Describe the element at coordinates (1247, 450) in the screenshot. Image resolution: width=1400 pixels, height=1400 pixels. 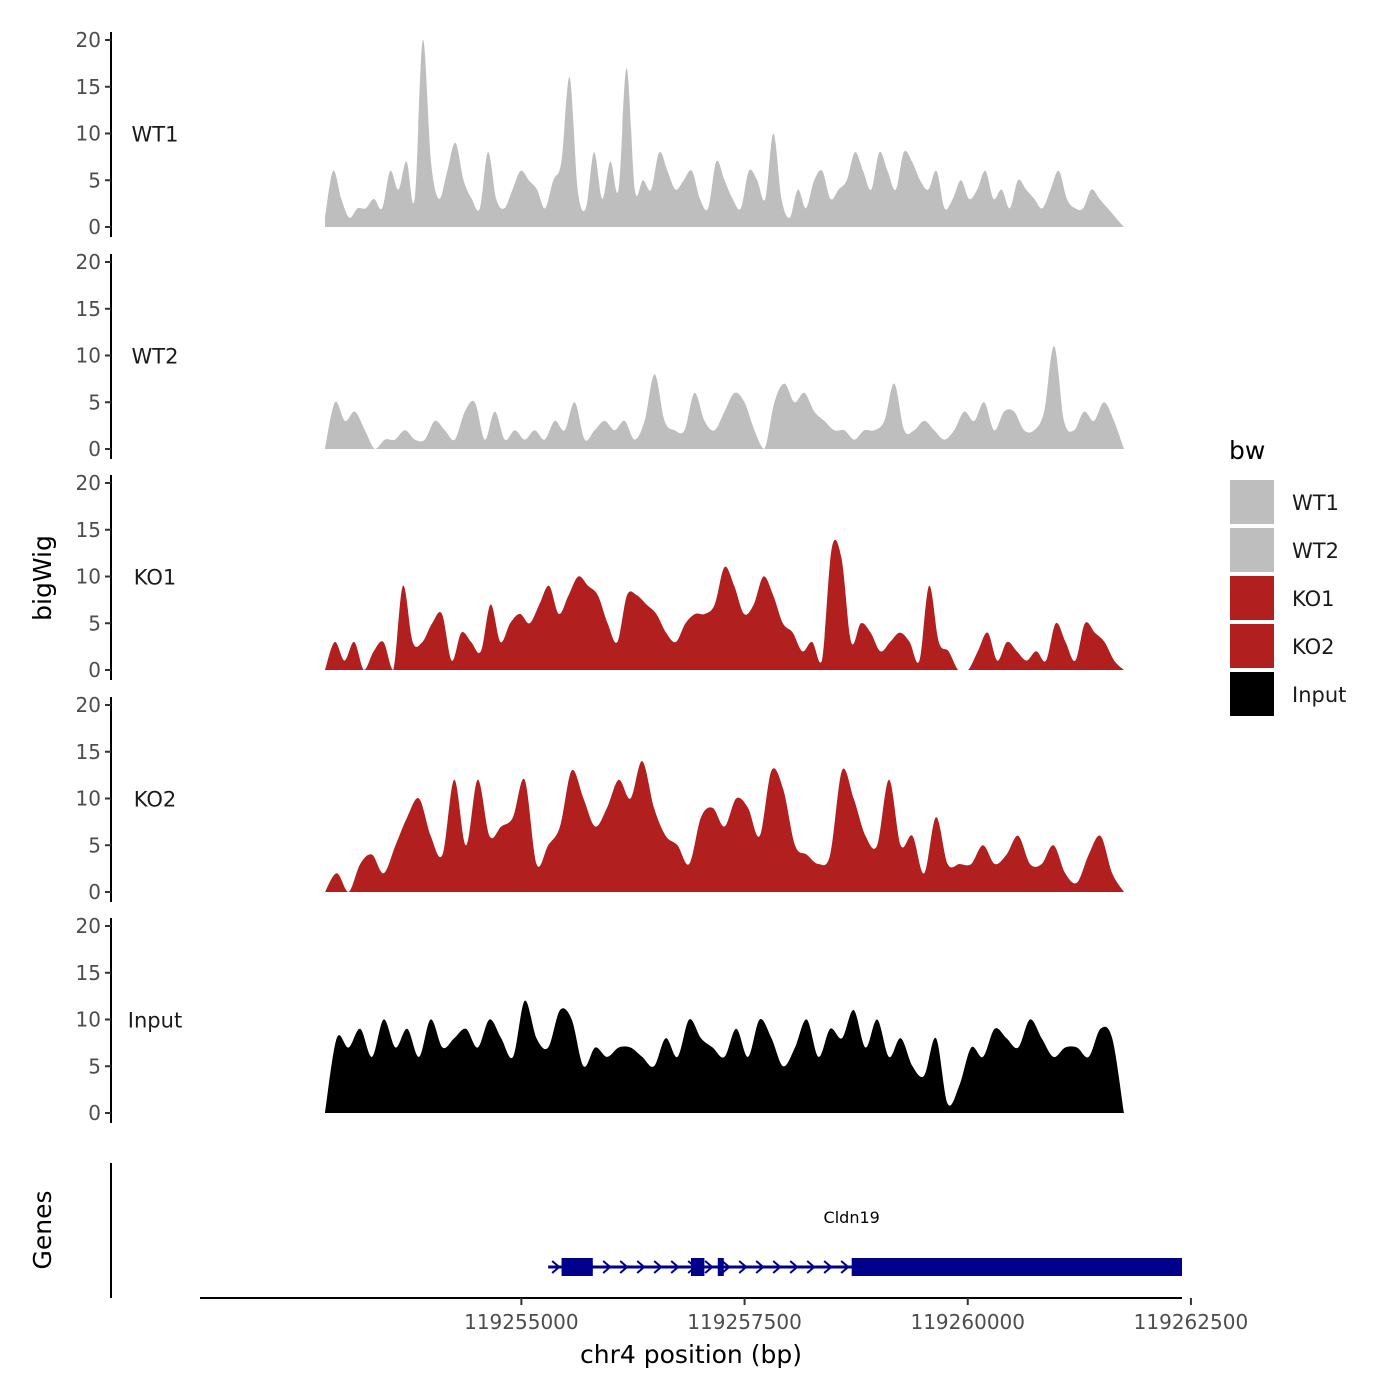
I see `legend-title: bw` at that location.